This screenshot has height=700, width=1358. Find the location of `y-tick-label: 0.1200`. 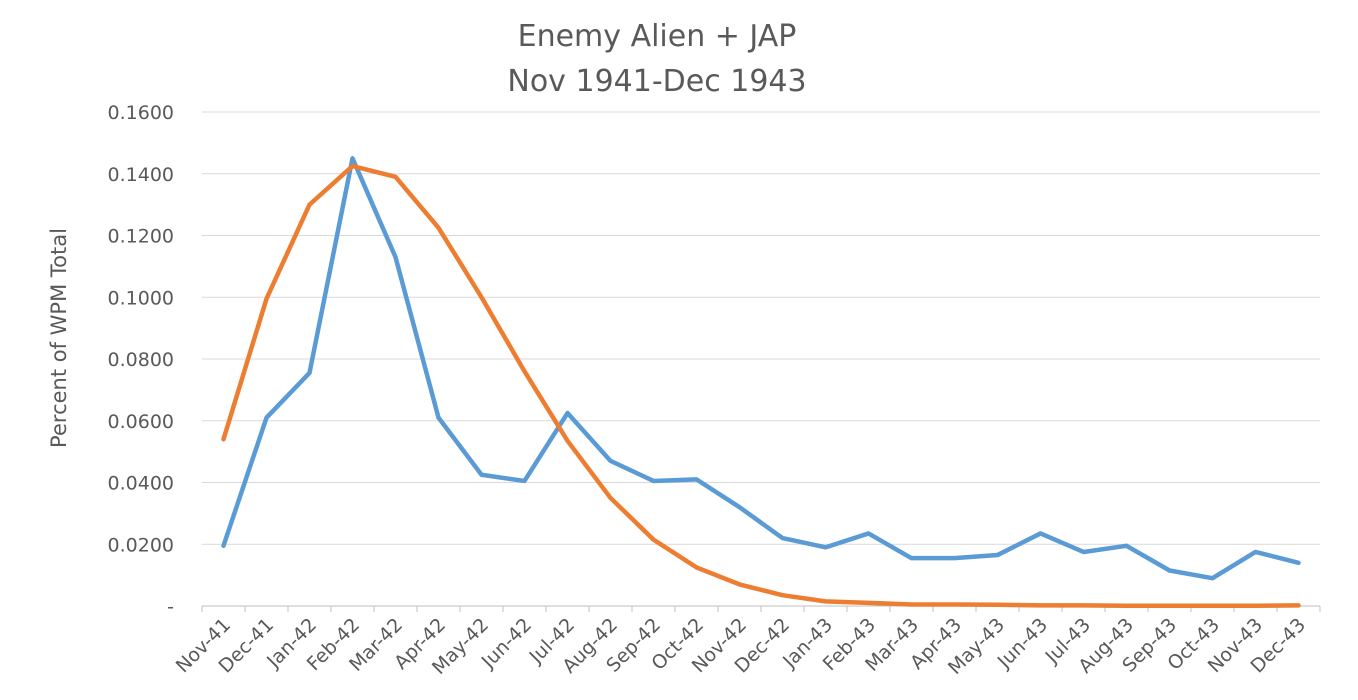

y-tick-label: 0.1200 is located at coordinates (141, 237).